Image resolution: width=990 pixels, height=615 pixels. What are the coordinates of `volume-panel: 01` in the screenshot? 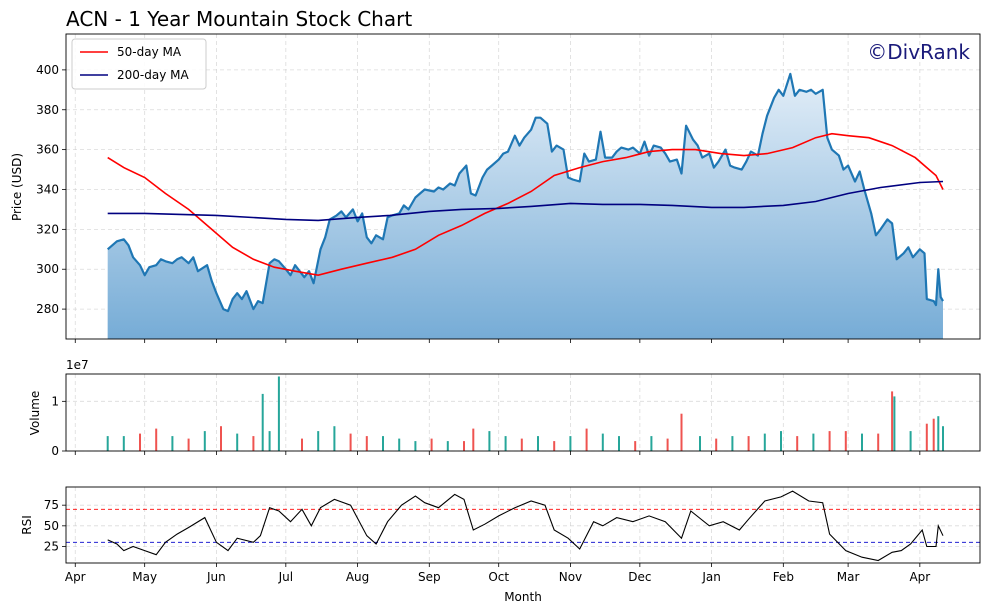 It's located at (516, 415).